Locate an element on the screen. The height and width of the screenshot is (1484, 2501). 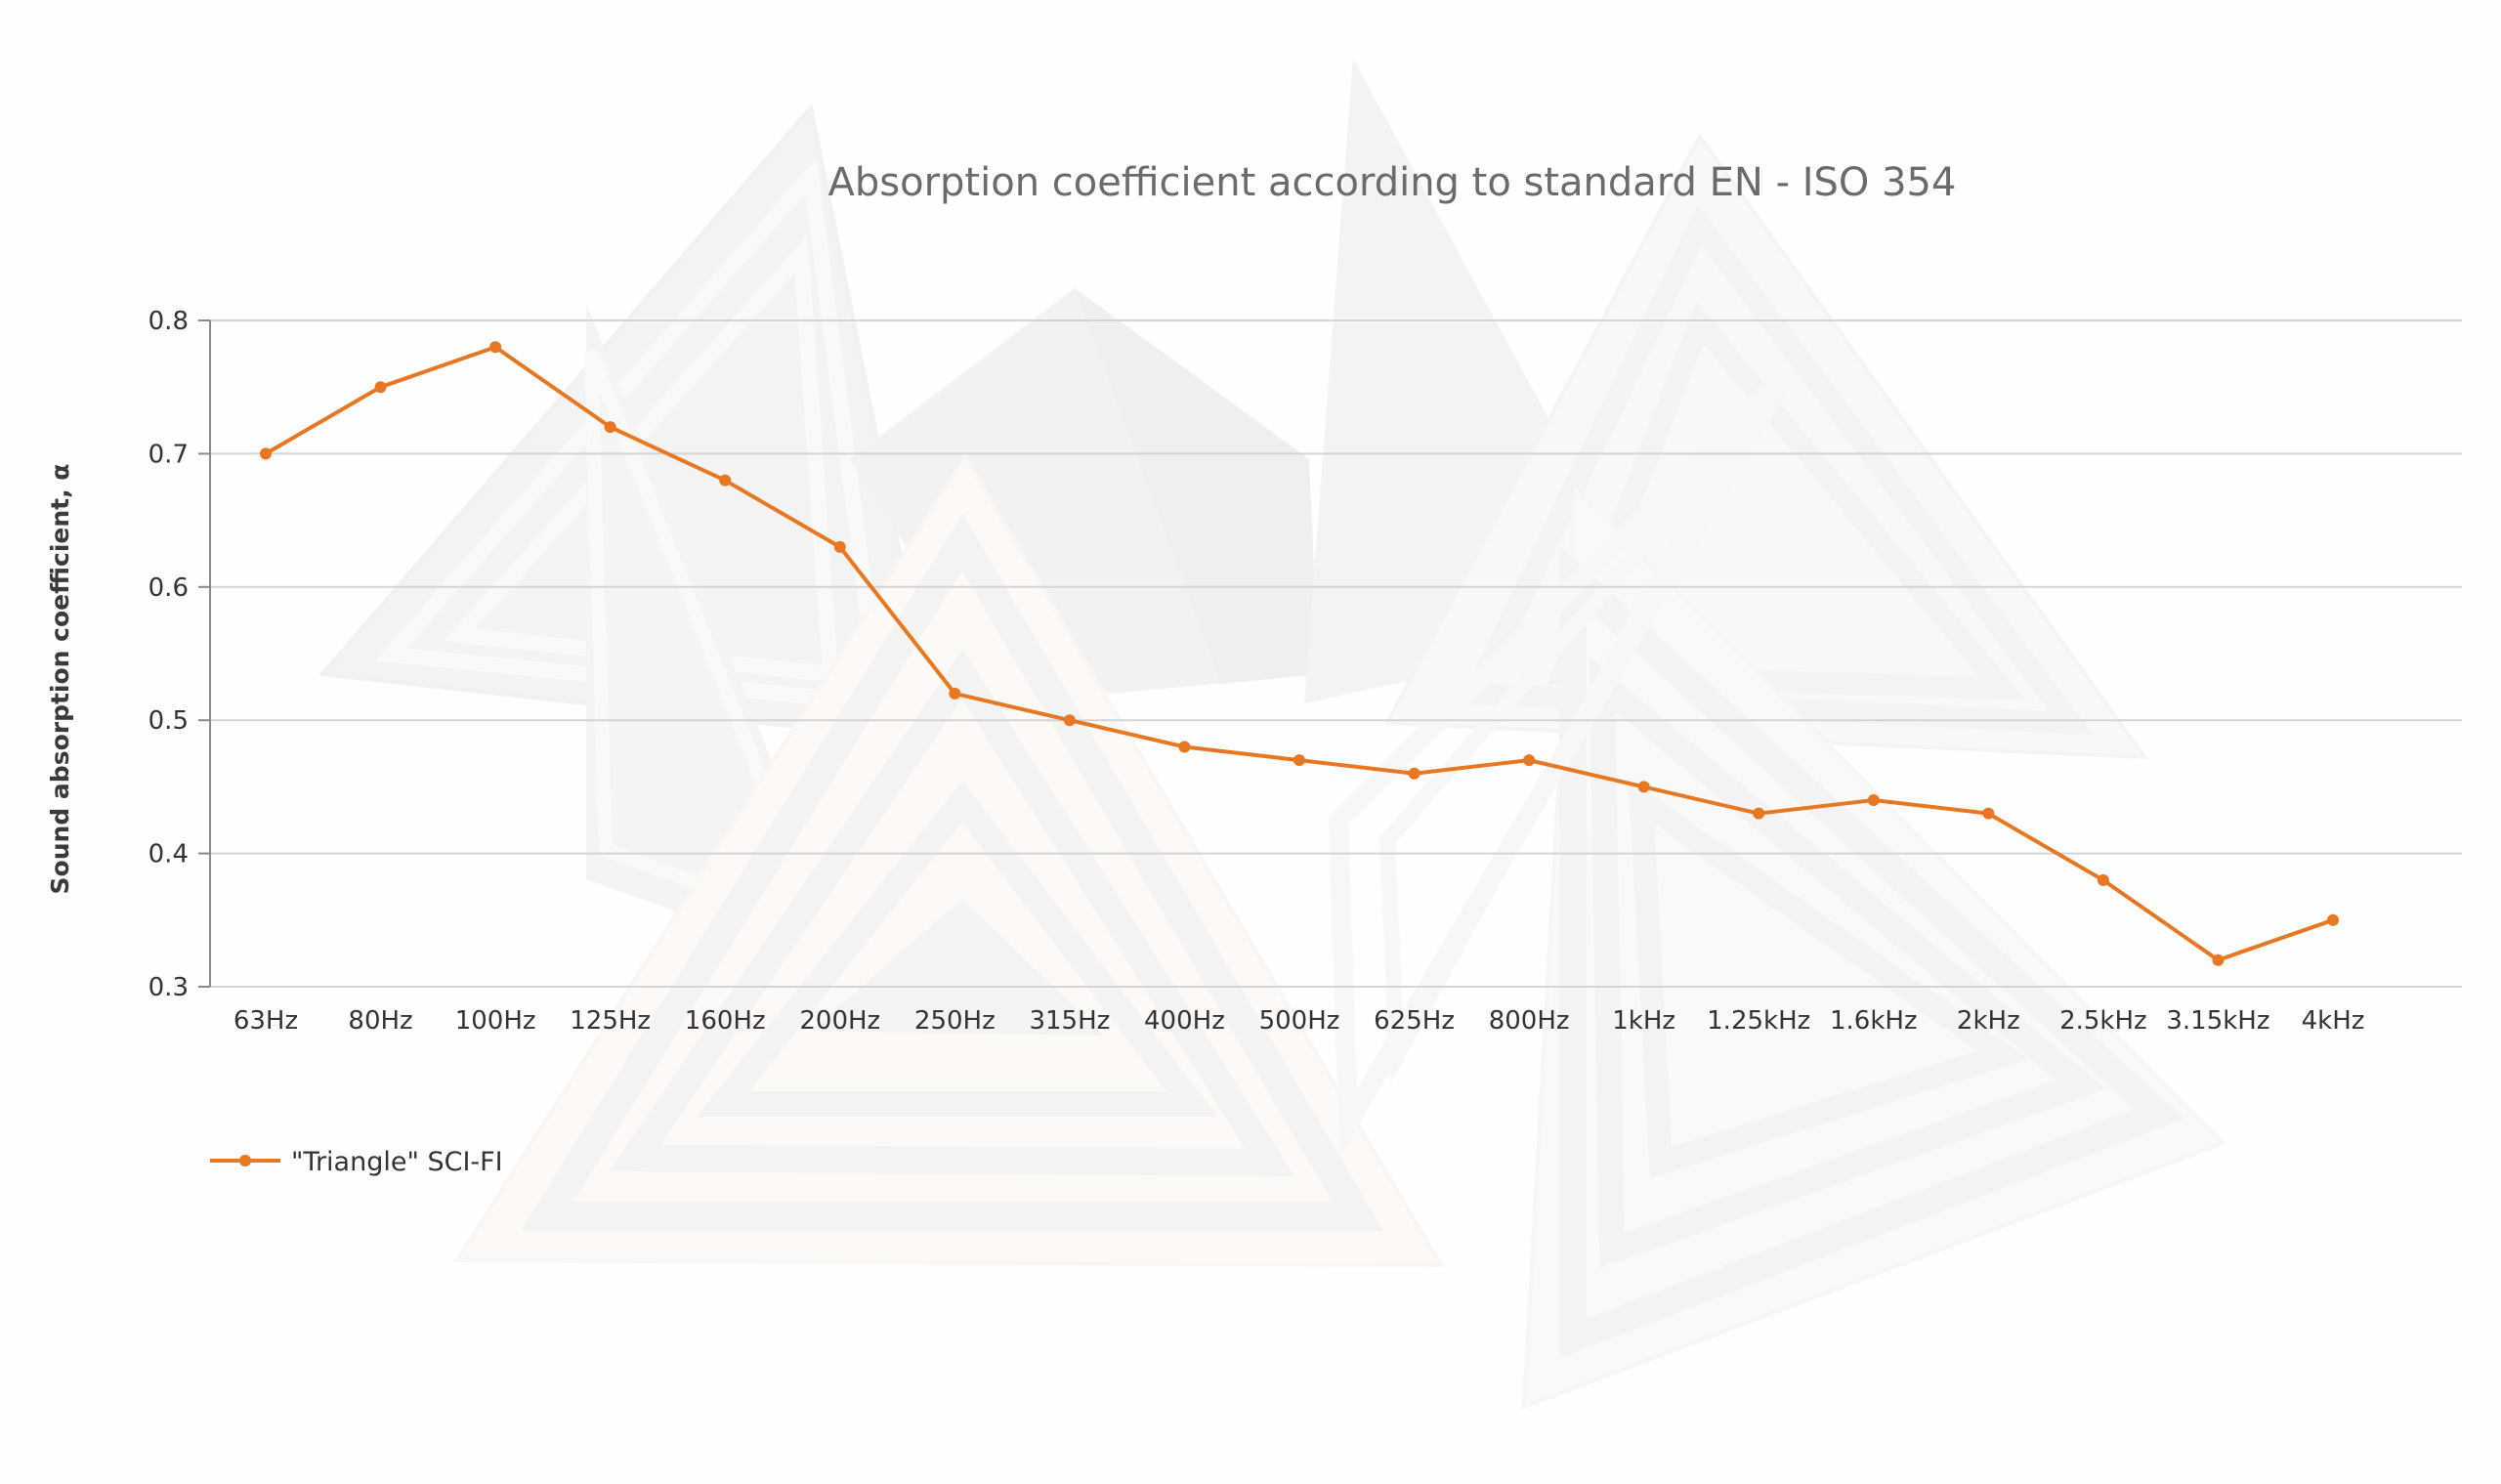
x-tick-label: 500Hz is located at coordinates (1299, 1021).